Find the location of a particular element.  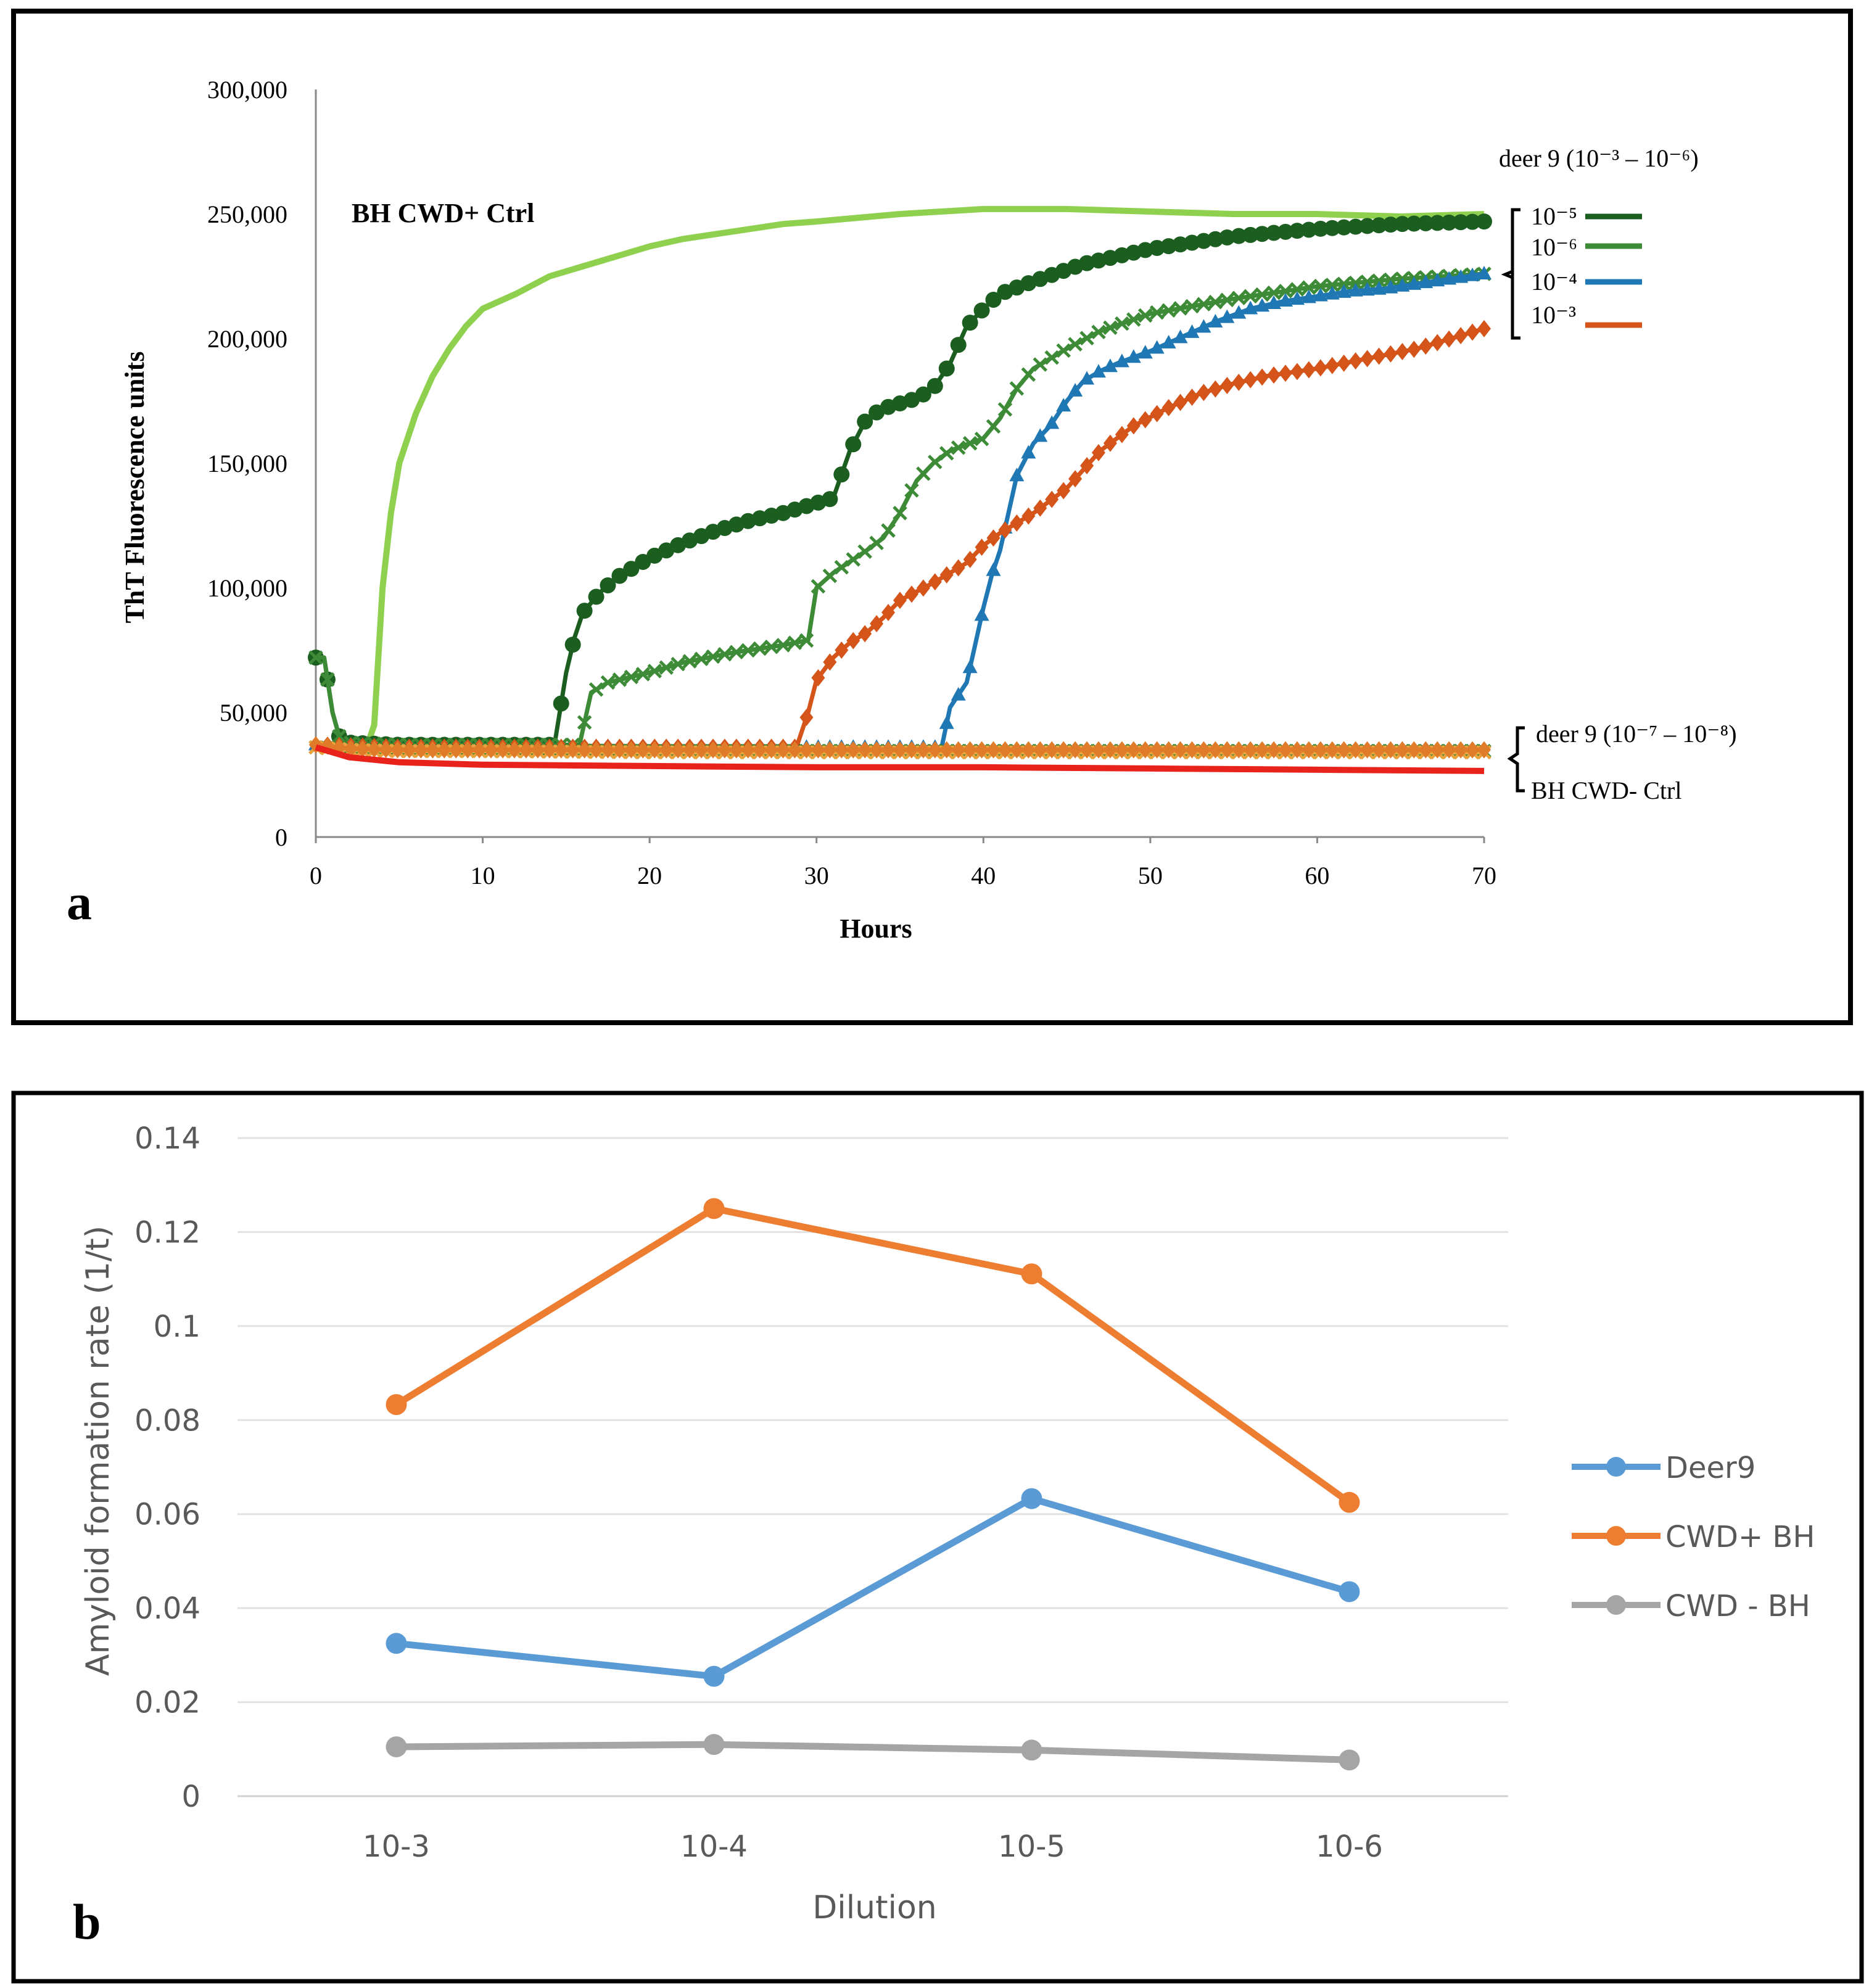

y-tick-label: 0.12 is located at coordinates (167, 1233).